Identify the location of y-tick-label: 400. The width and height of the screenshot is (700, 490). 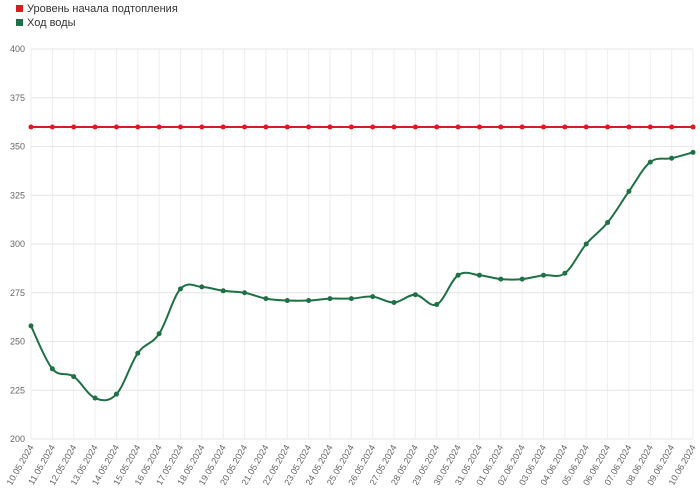
(17, 49).